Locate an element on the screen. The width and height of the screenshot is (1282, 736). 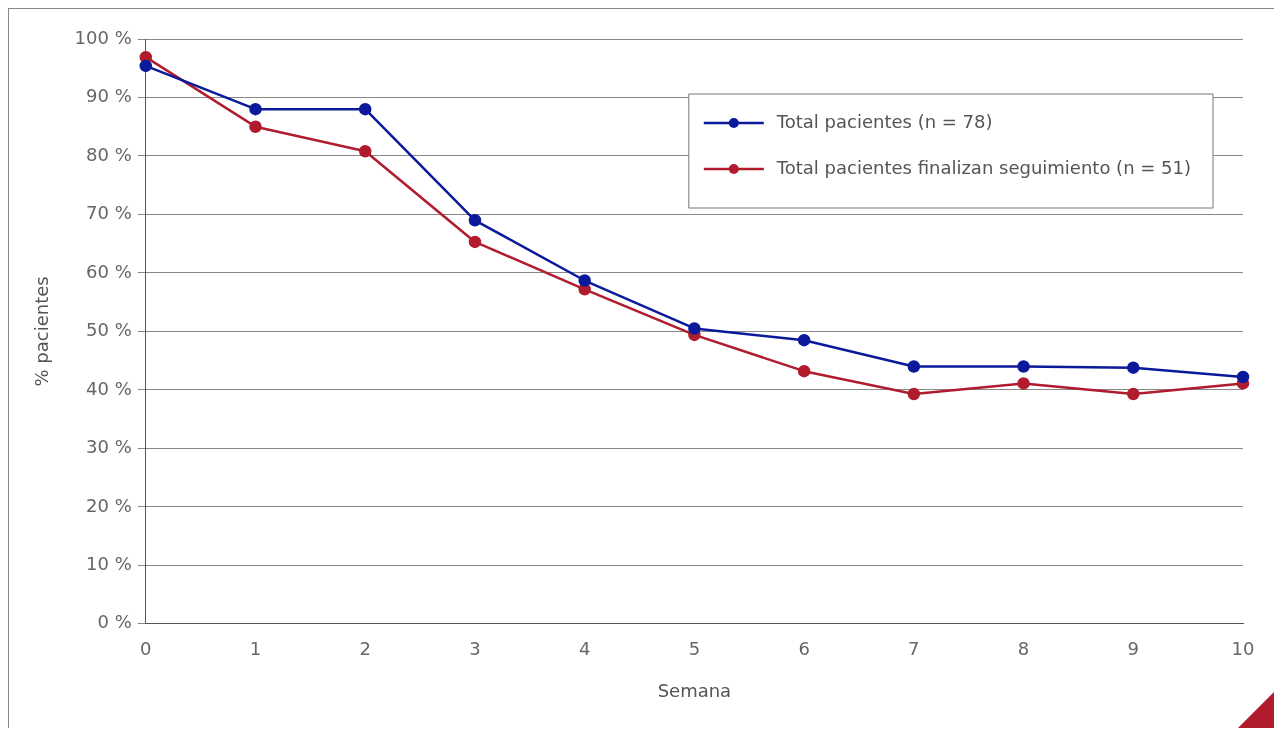
legend-label: Total pacientes (n = 78) is located at coordinates (884, 121).